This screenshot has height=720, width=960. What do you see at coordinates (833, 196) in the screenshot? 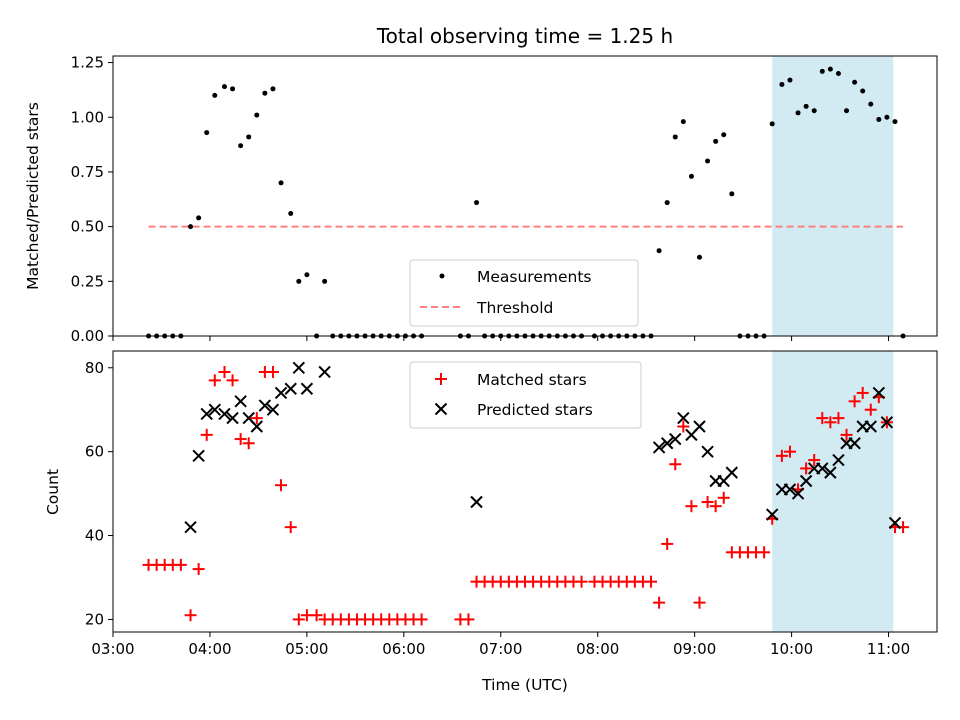
I see `top-highlight-span` at bounding box center [833, 196].